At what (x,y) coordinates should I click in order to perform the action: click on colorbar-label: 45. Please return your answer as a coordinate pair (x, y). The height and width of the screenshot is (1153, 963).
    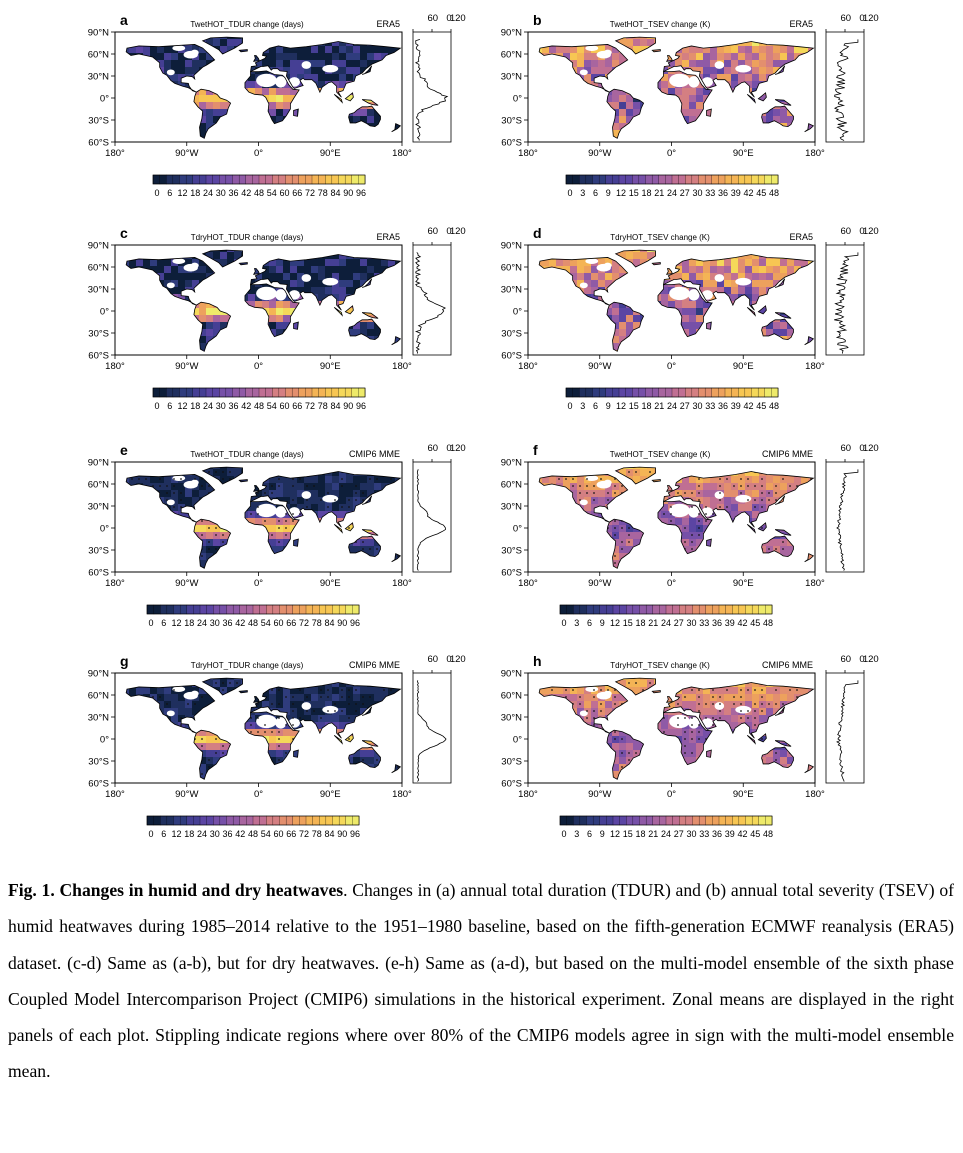
    Looking at the image, I should click on (755, 623).